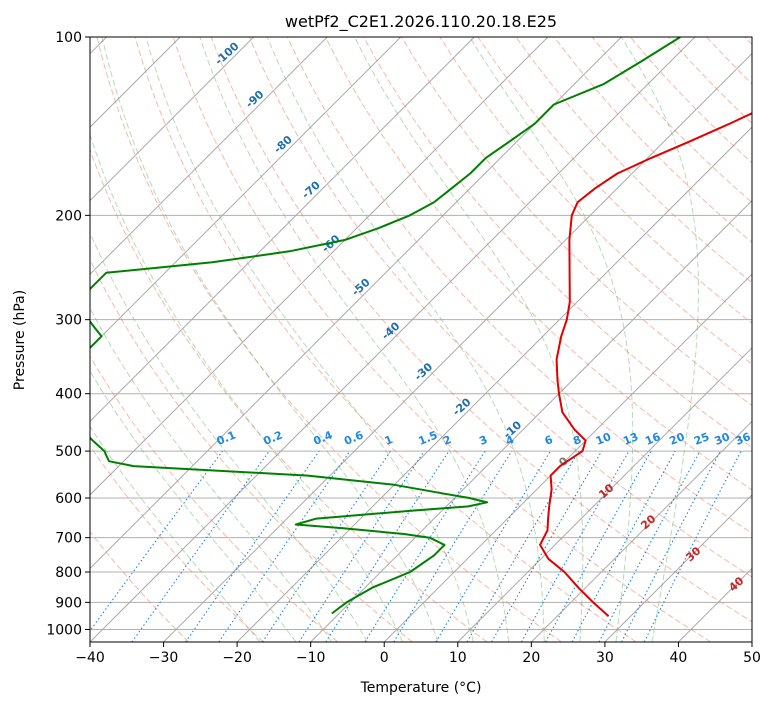  I want to click on x-axis-label: Temperature (°C), so click(421, 688).